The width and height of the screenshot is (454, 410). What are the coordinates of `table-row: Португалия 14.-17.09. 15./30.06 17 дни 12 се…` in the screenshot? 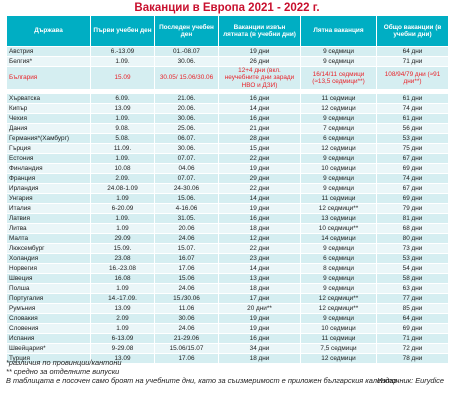 It's located at (227, 298).